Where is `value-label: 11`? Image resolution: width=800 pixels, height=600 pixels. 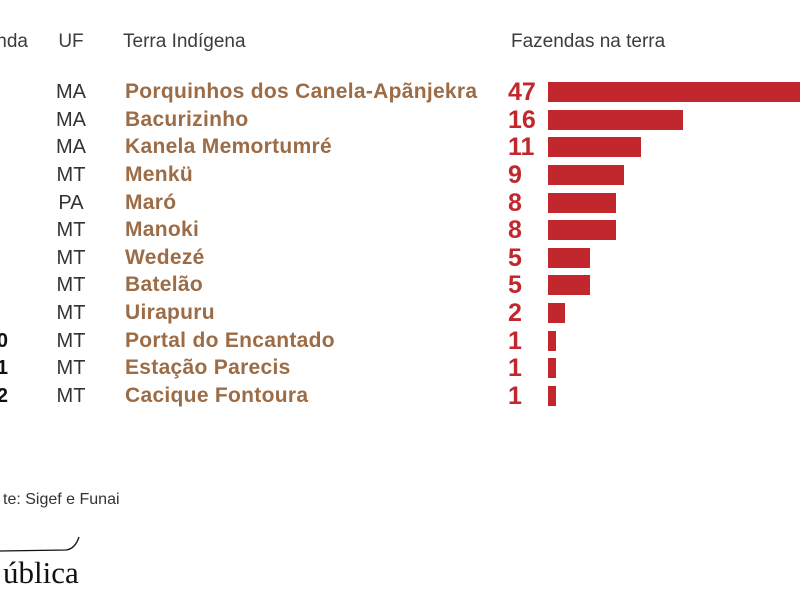
value-label: 11 is located at coordinates (521, 147).